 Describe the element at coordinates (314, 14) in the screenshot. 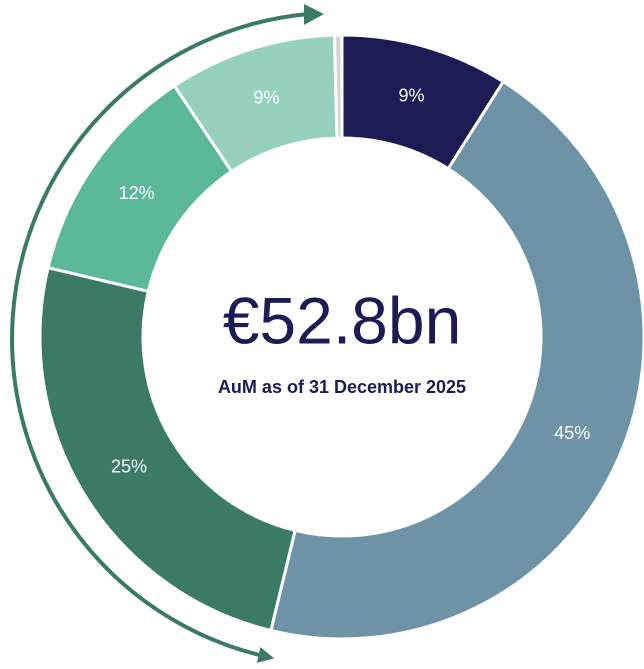

I see `arrow-head` at that location.